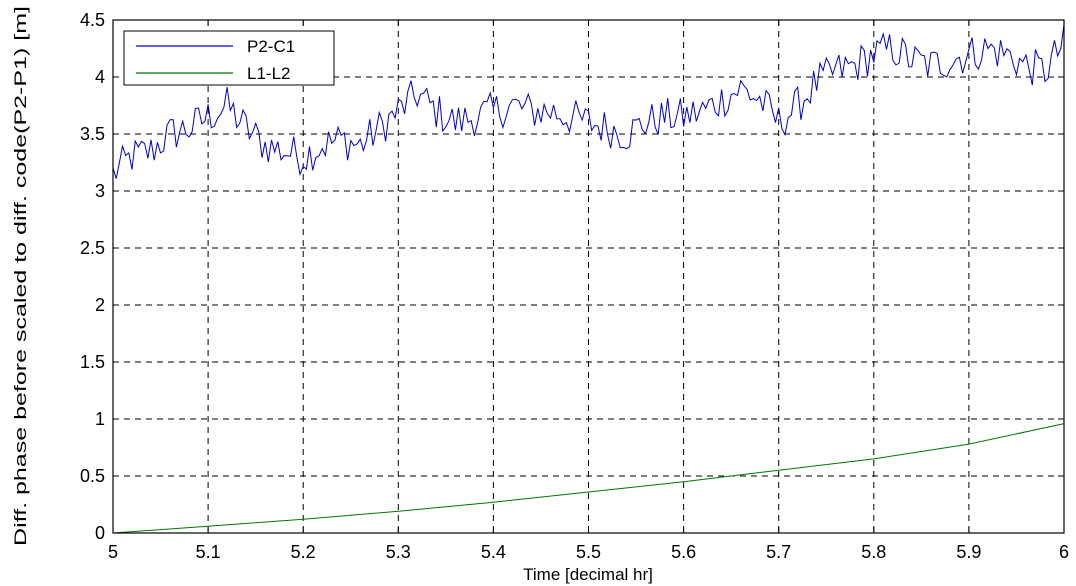 The width and height of the screenshot is (1076, 586). What do you see at coordinates (268, 73) in the screenshot?
I see `legend-label-l1-l2: L1-L2` at bounding box center [268, 73].